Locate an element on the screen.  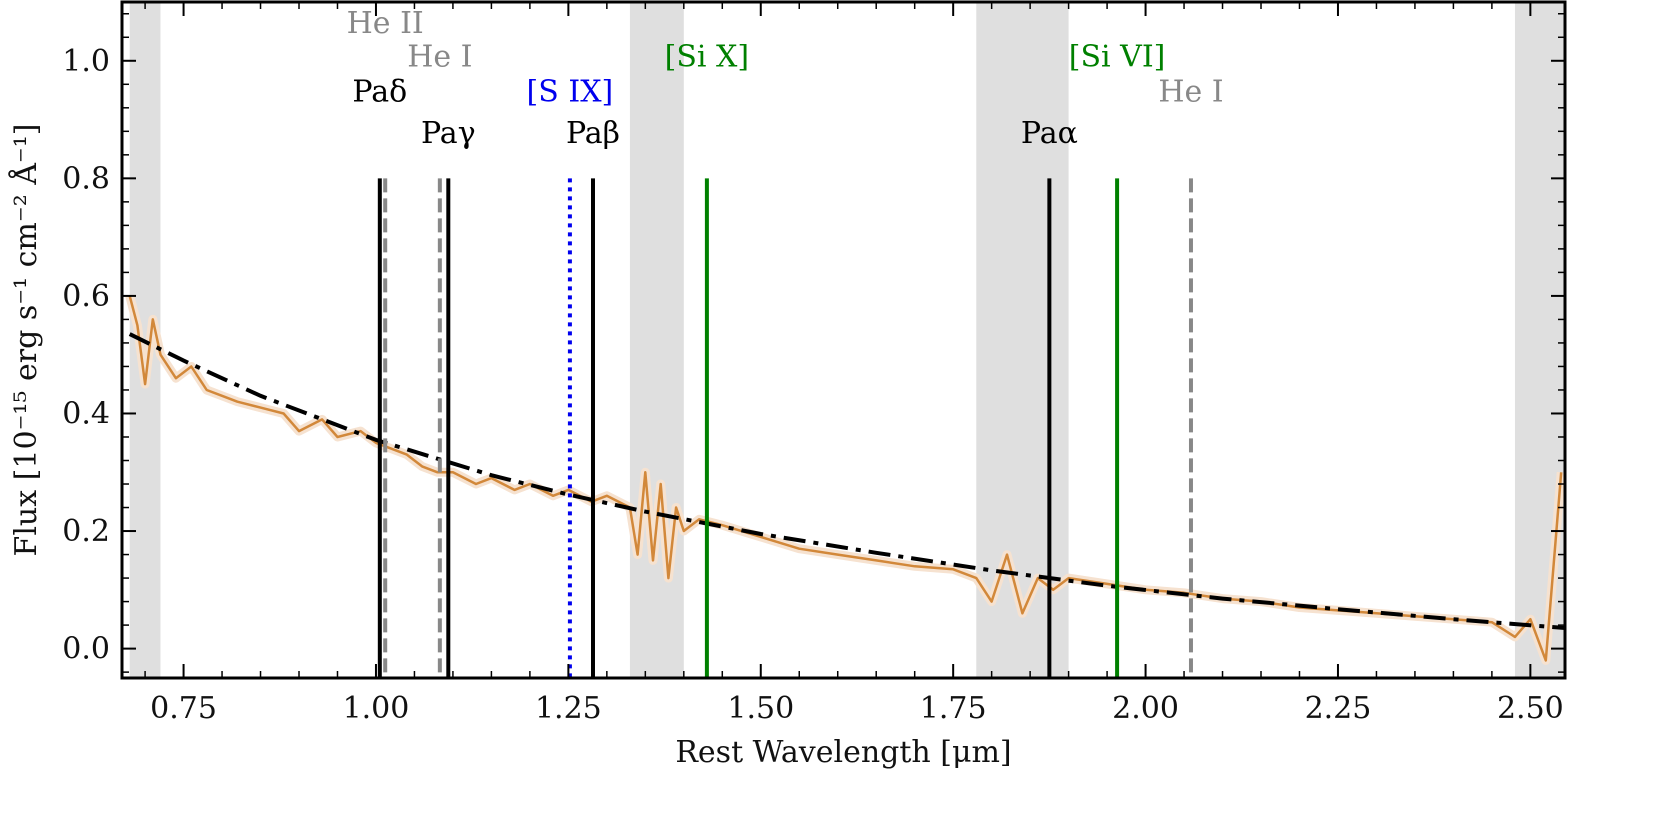
x-tick-label-6: 2.25 is located at coordinates (1338, 708).